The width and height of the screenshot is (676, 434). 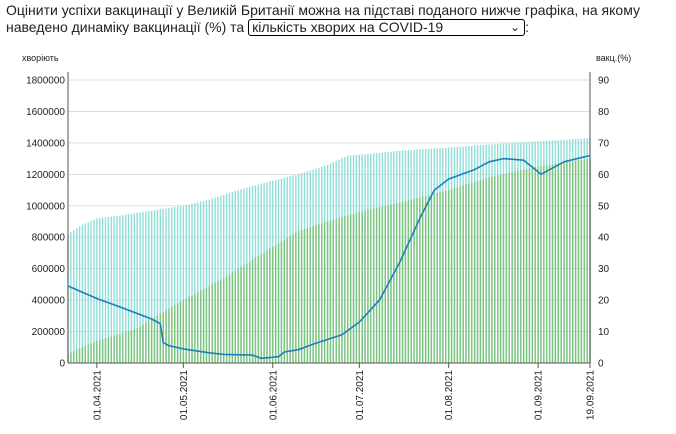 What do you see at coordinates (45, 143) in the screenshot?
I see `left-tick-label: 1400000` at bounding box center [45, 143].